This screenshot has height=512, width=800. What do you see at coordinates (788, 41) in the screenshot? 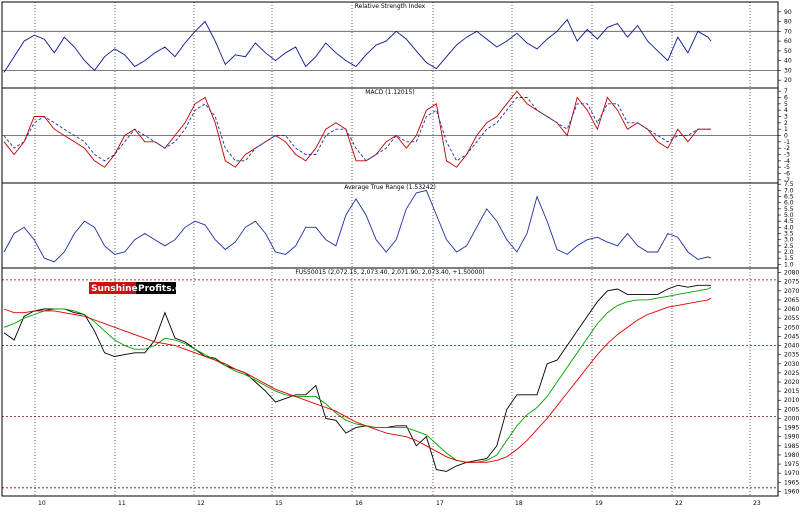
I see `y-tick-label: 60` at bounding box center [788, 41].